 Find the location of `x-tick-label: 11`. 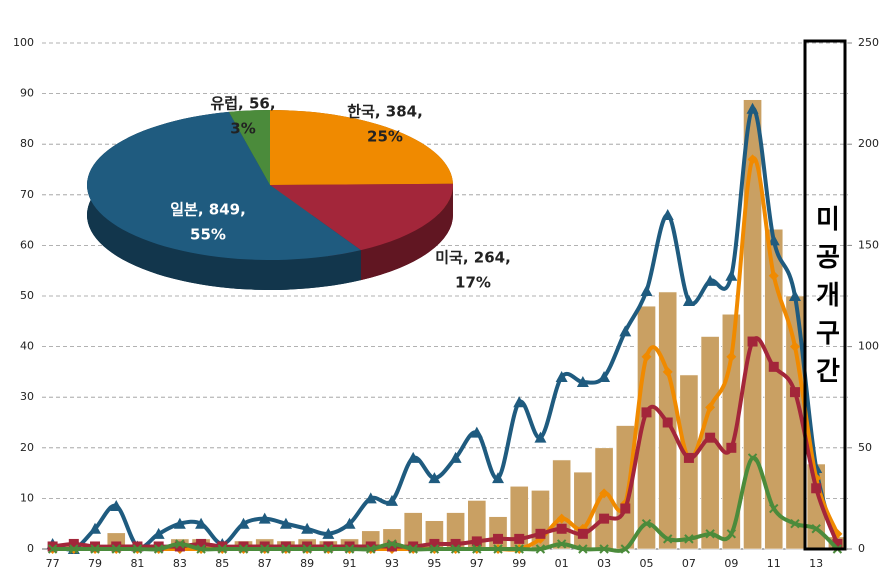

x-tick-label: 11 is located at coordinates (774, 563).